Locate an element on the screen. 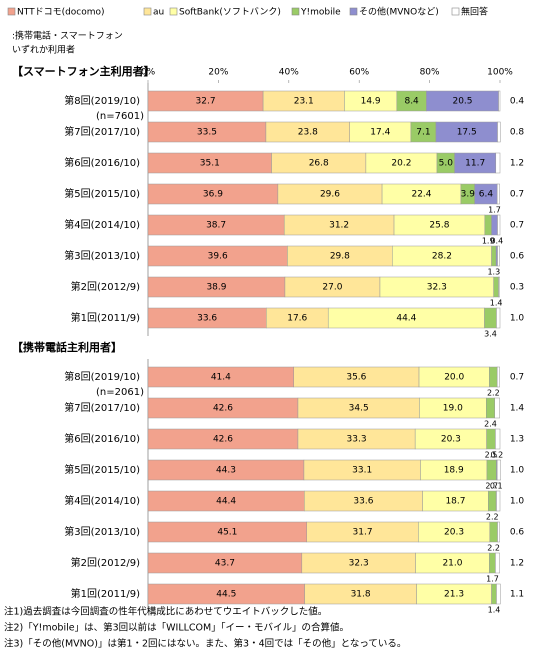  legend-label: 無回答 is located at coordinates (474, 12).